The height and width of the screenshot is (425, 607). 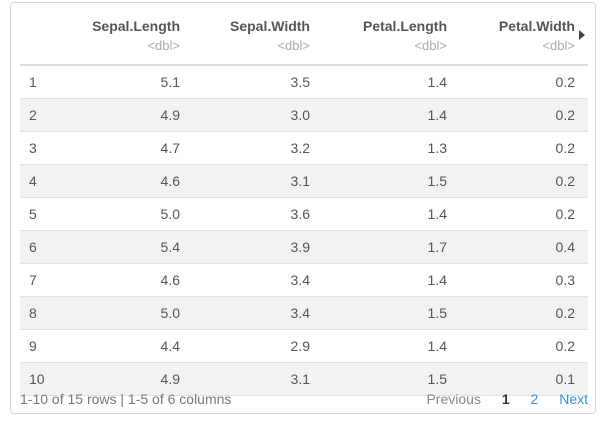 I want to click on previous-button: Previous, so click(x=453, y=399).